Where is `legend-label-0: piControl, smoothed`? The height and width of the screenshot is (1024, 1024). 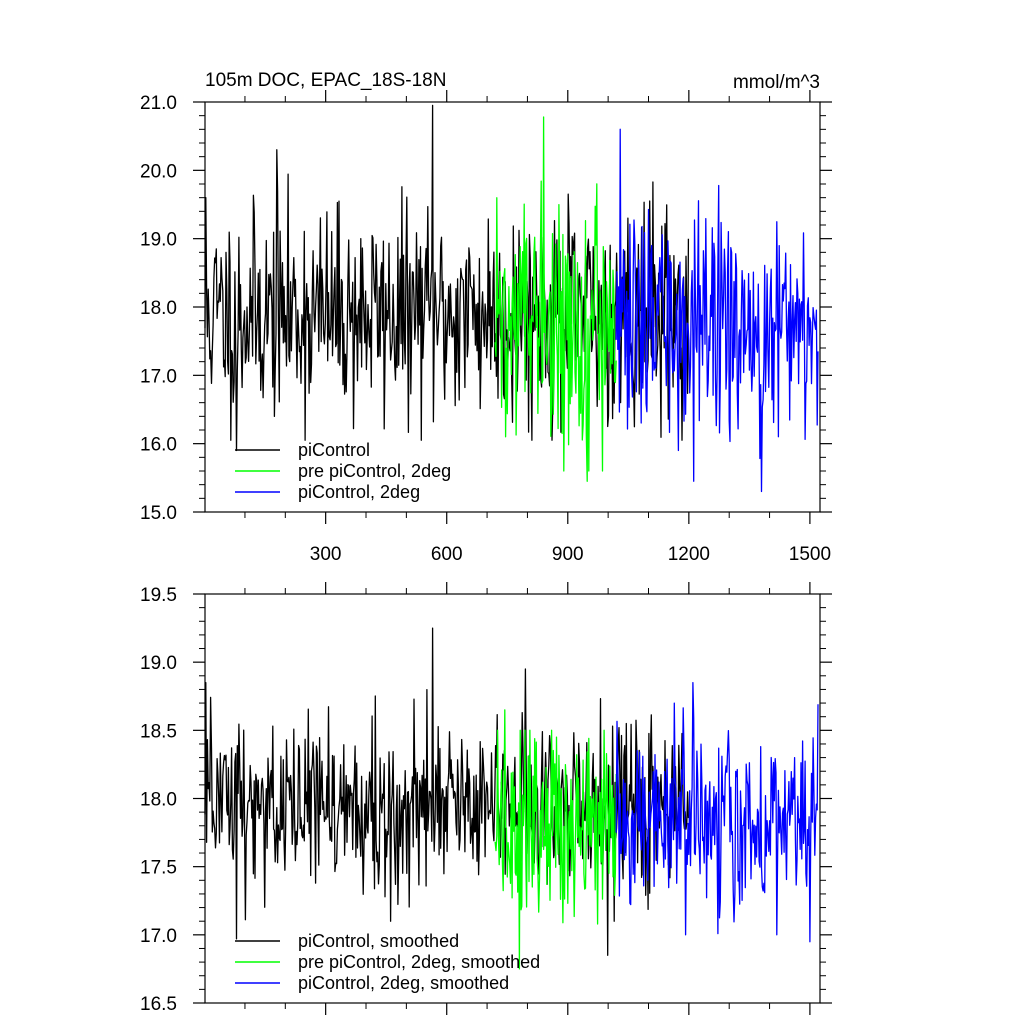 legend-label-0: piControl, smoothed is located at coordinates (378, 941).